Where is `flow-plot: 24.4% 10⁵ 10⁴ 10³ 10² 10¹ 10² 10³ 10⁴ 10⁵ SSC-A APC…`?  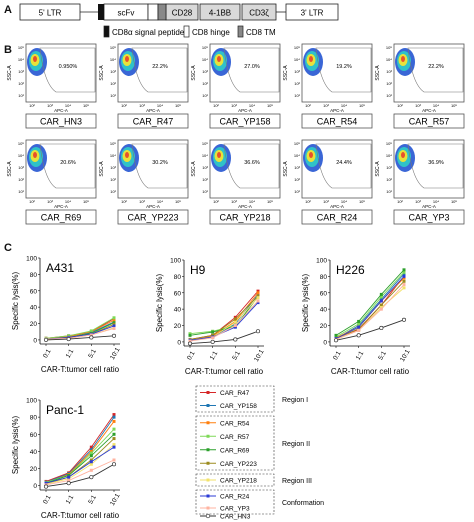
flow-plot: 24.4% 10⁵ 10⁴ 10³ 10² 10¹ 10² 10³ 10⁴ 10⁵ SSC-A APC… is located at coordinates (328, 182).